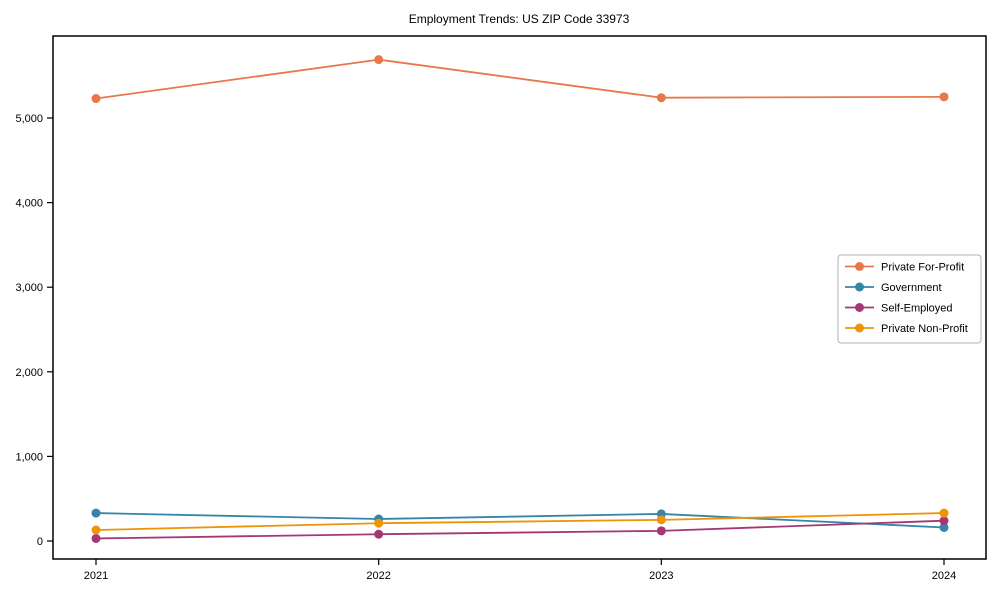  Describe the element at coordinates (29, 204) in the screenshot. I see `y-tick-label: 4,000` at that location.